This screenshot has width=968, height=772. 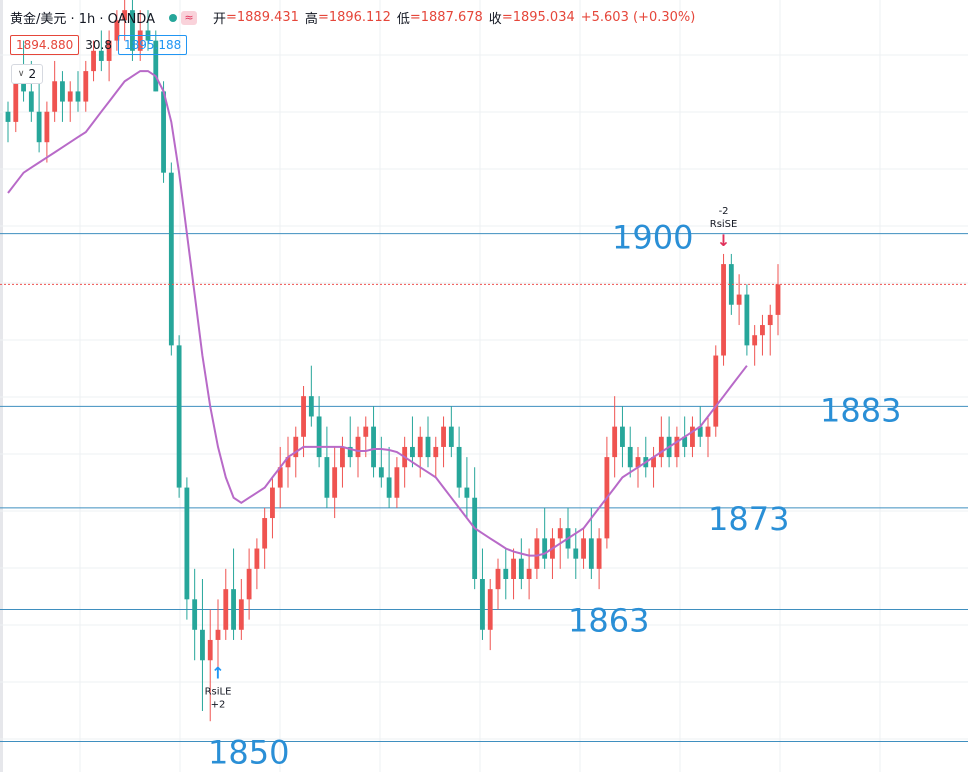 I want to click on level-label: 1883, so click(x=860, y=410).